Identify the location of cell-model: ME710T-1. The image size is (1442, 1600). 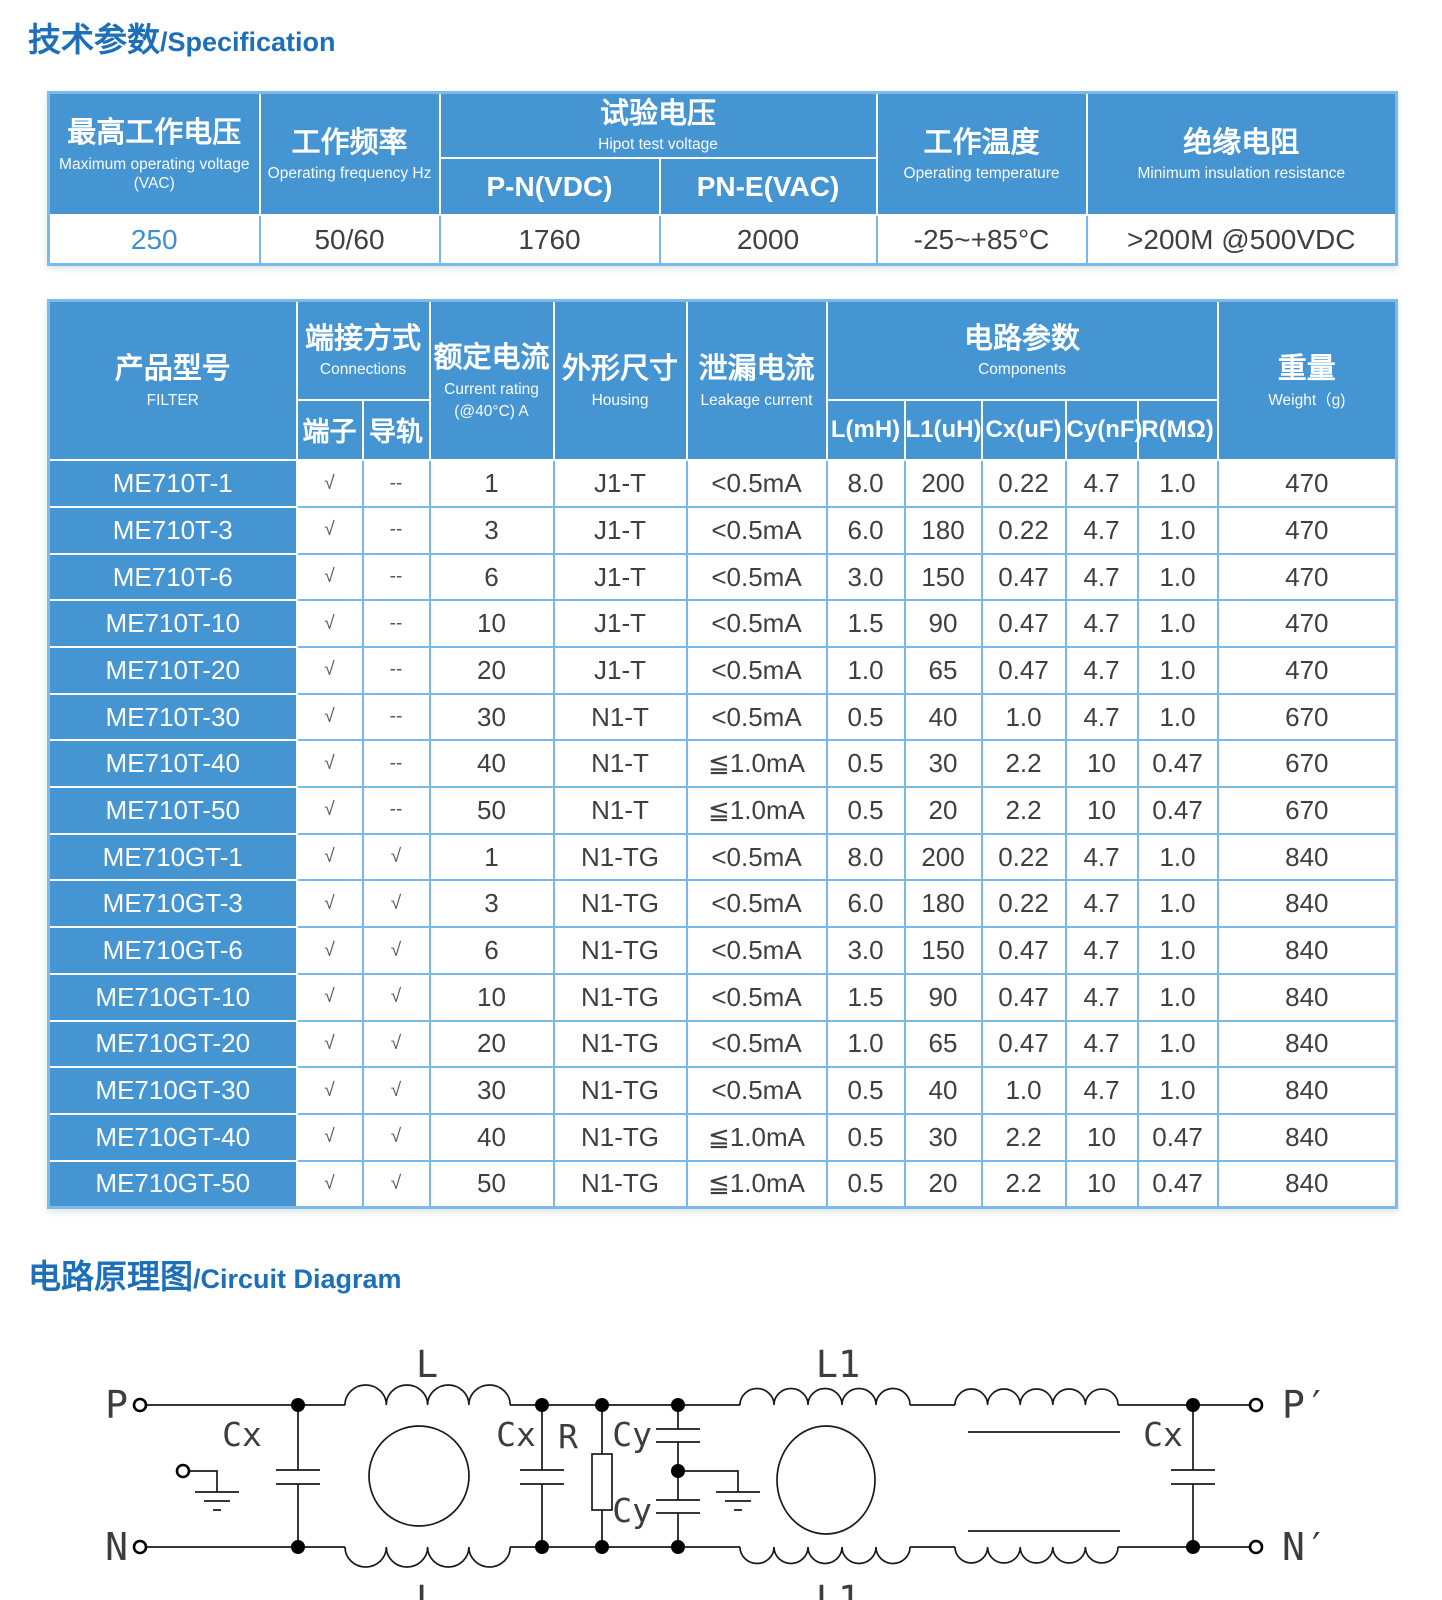
(172, 483).